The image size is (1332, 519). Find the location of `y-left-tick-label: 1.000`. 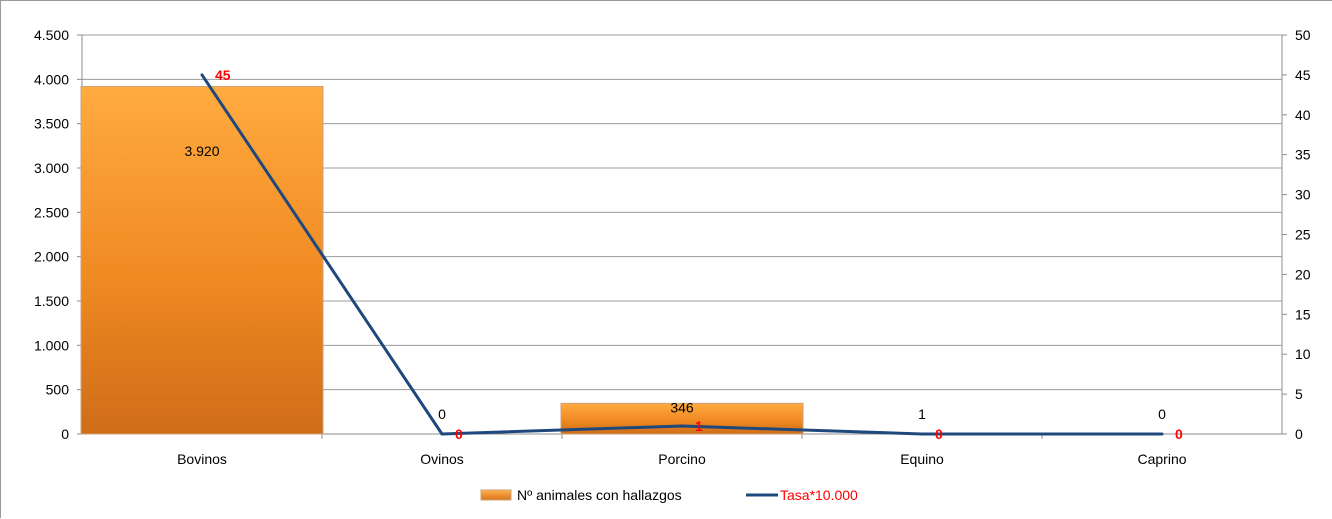

y-left-tick-label: 1.000 is located at coordinates (51, 345).